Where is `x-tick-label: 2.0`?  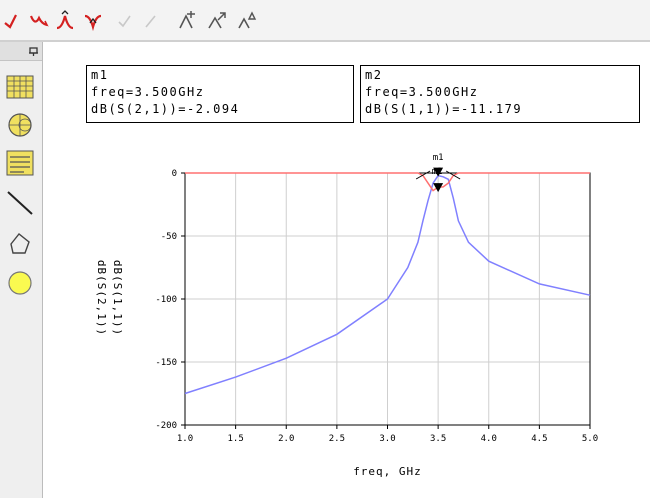
x-tick-label: 2.0 is located at coordinates (286, 439).